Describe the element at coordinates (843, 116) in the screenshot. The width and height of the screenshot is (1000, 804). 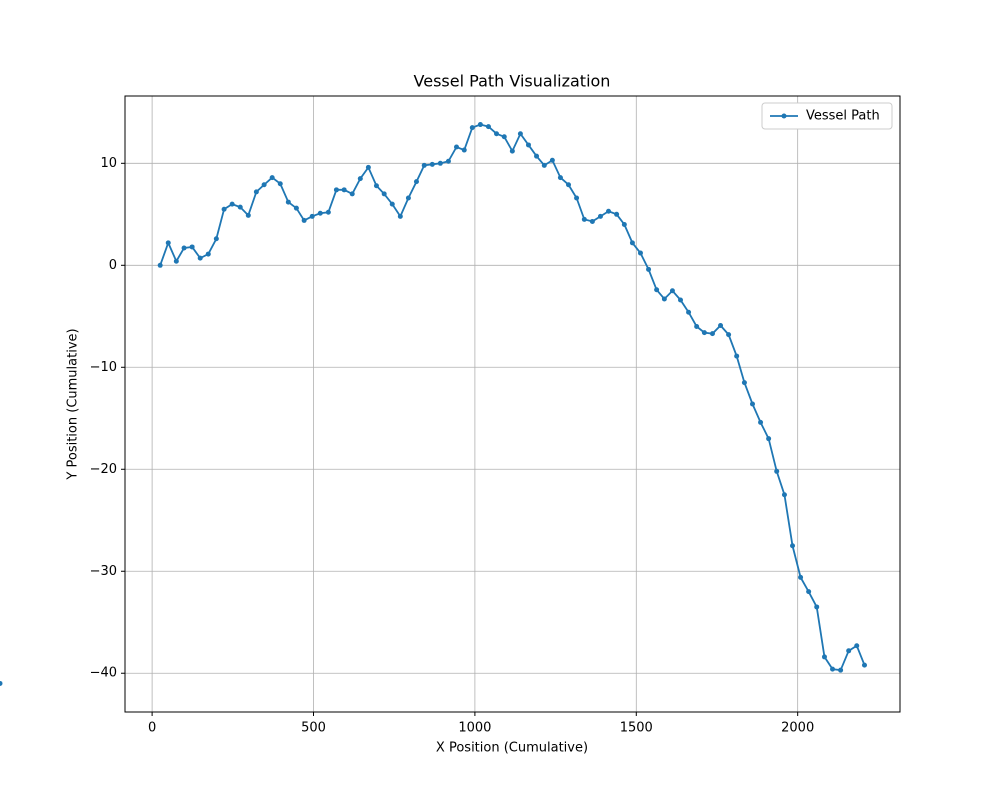
I see `legend-label: Vessel Path` at that location.